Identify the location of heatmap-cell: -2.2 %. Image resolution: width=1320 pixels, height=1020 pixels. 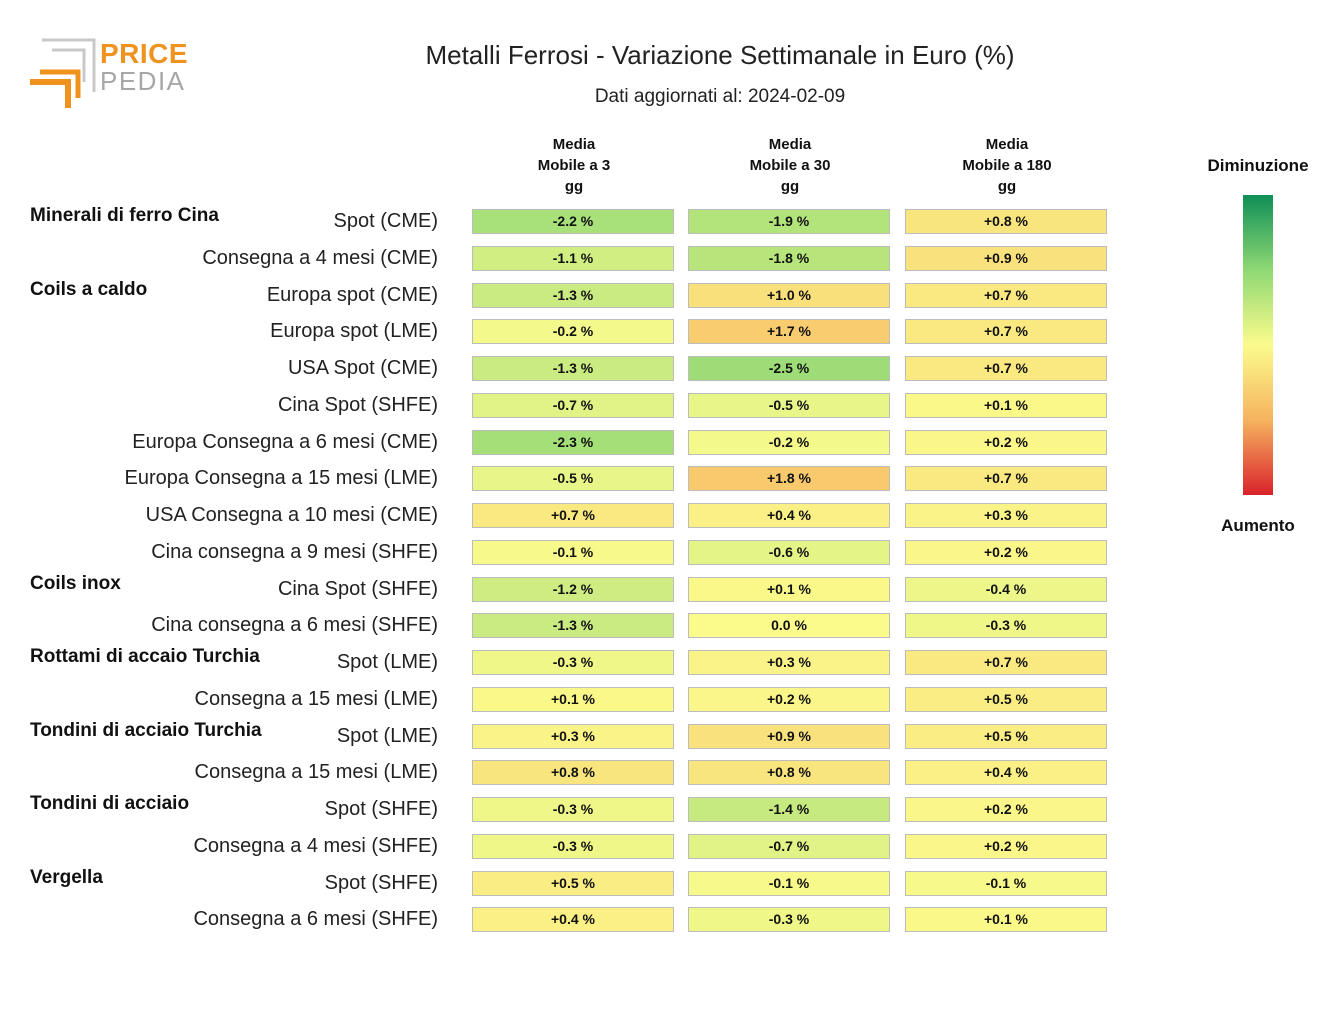
(573, 221).